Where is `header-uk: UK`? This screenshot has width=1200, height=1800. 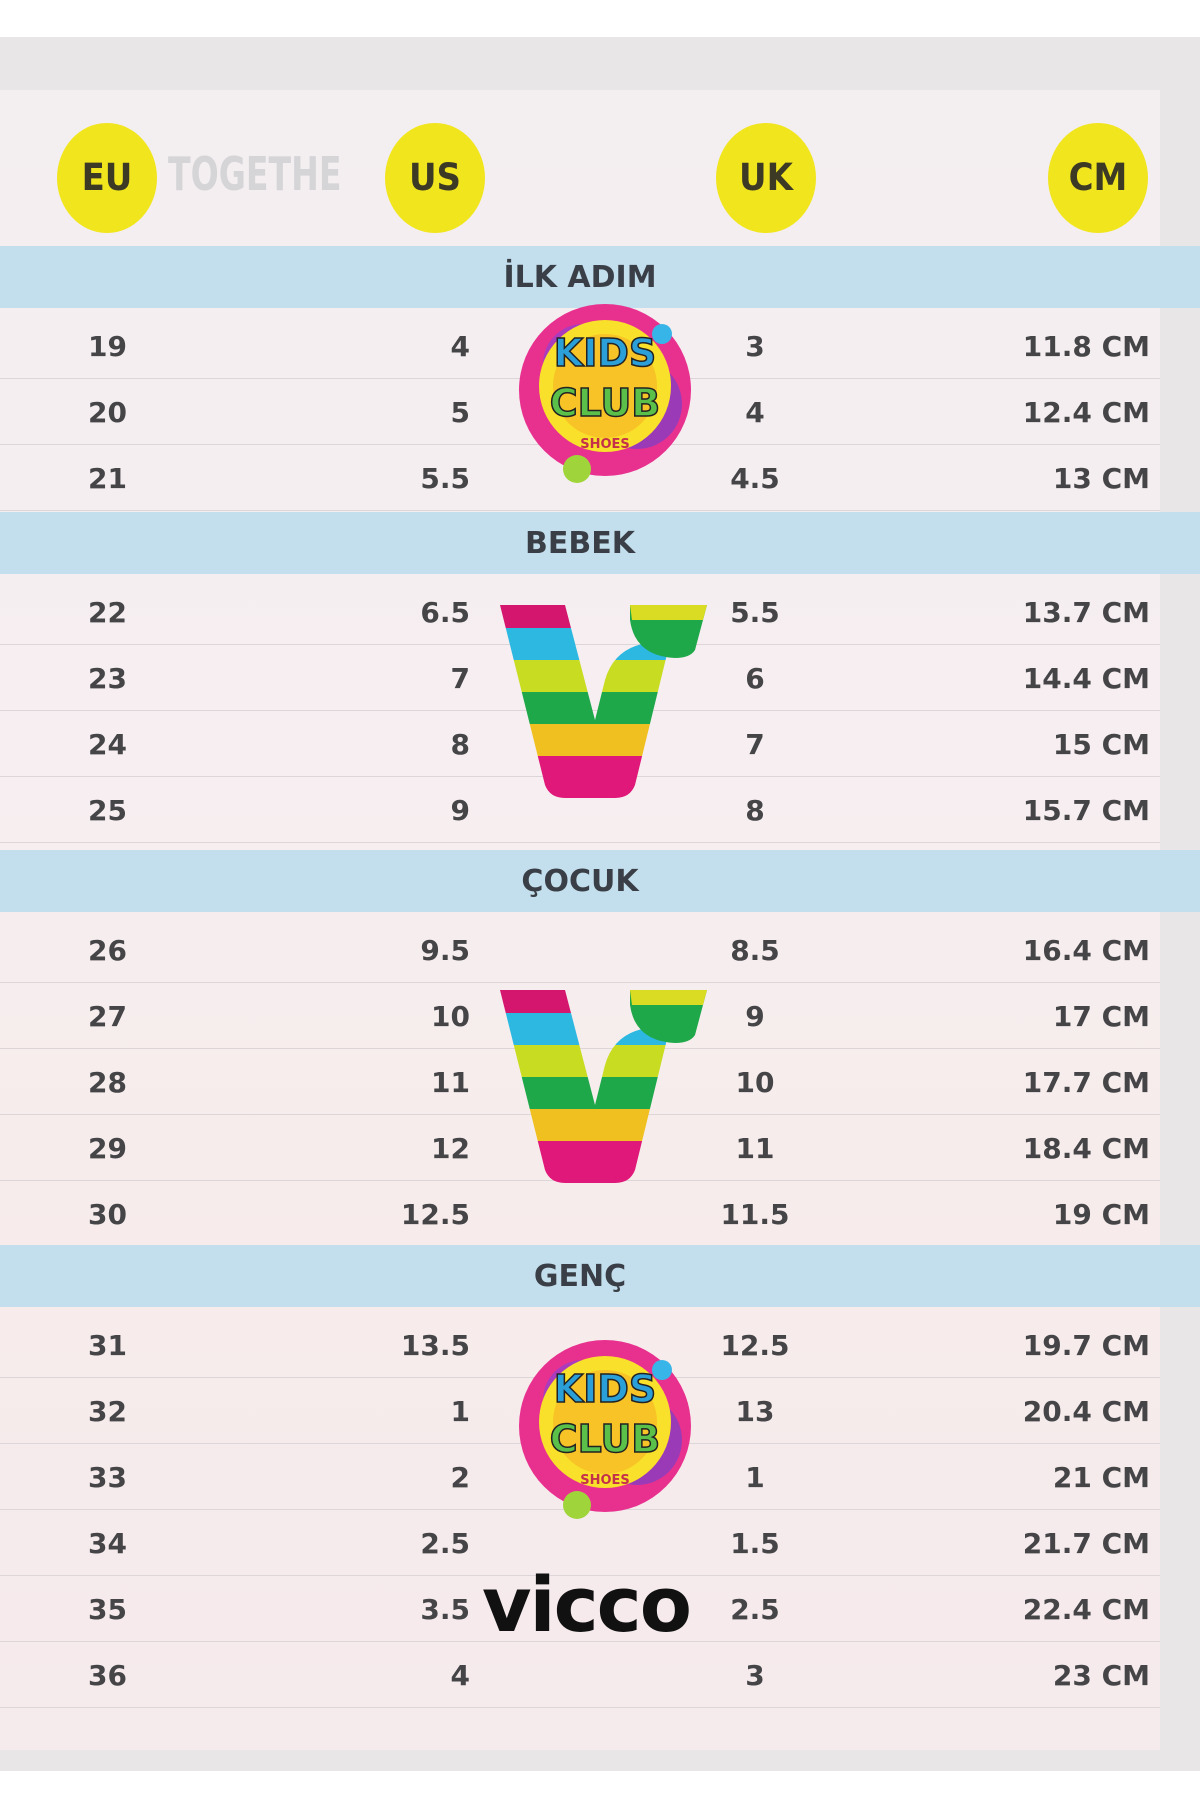
header-uk: UK is located at coordinates (766, 178).